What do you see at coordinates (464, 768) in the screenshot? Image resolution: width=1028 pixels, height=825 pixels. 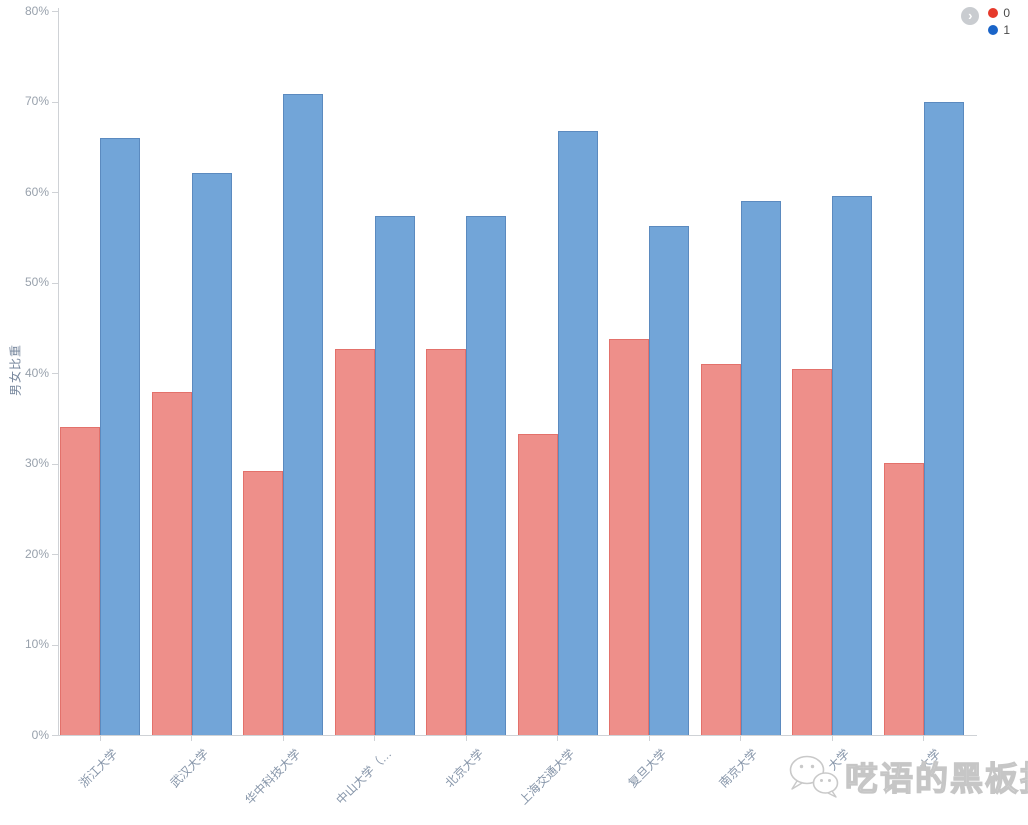 I see `x-tick-label: 北京大学` at bounding box center [464, 768].